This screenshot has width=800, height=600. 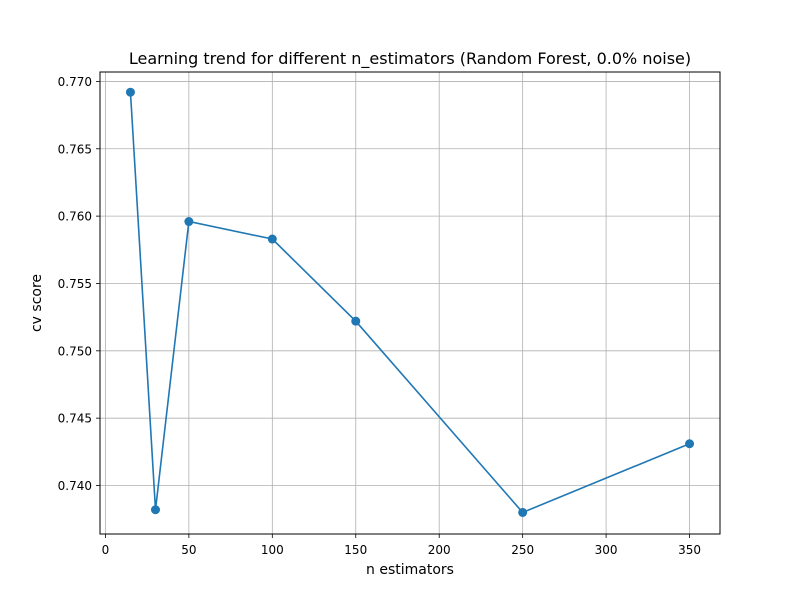 What do you see at coordinates (75, 486) in the screenshot?
I see `y-tick-label: 0.740` at bounding box center [75, 486].